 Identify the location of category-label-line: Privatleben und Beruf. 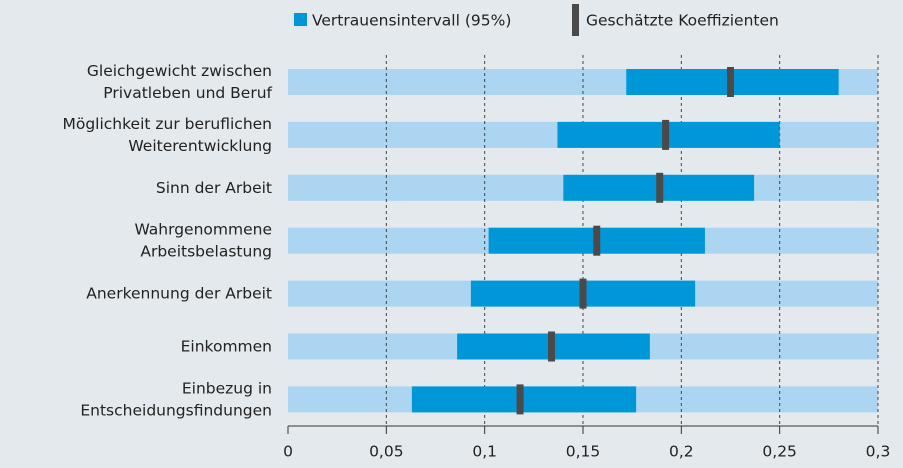
(187, 93).